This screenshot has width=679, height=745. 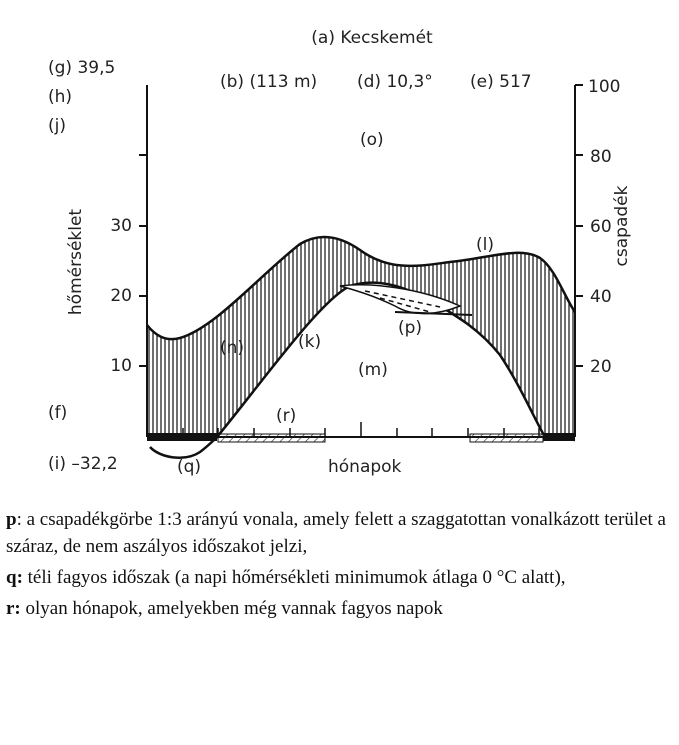 What do you see at coordinates (14, 577) in the screenshot?
I see `note-key: q:` at bounding box center [14, 577].